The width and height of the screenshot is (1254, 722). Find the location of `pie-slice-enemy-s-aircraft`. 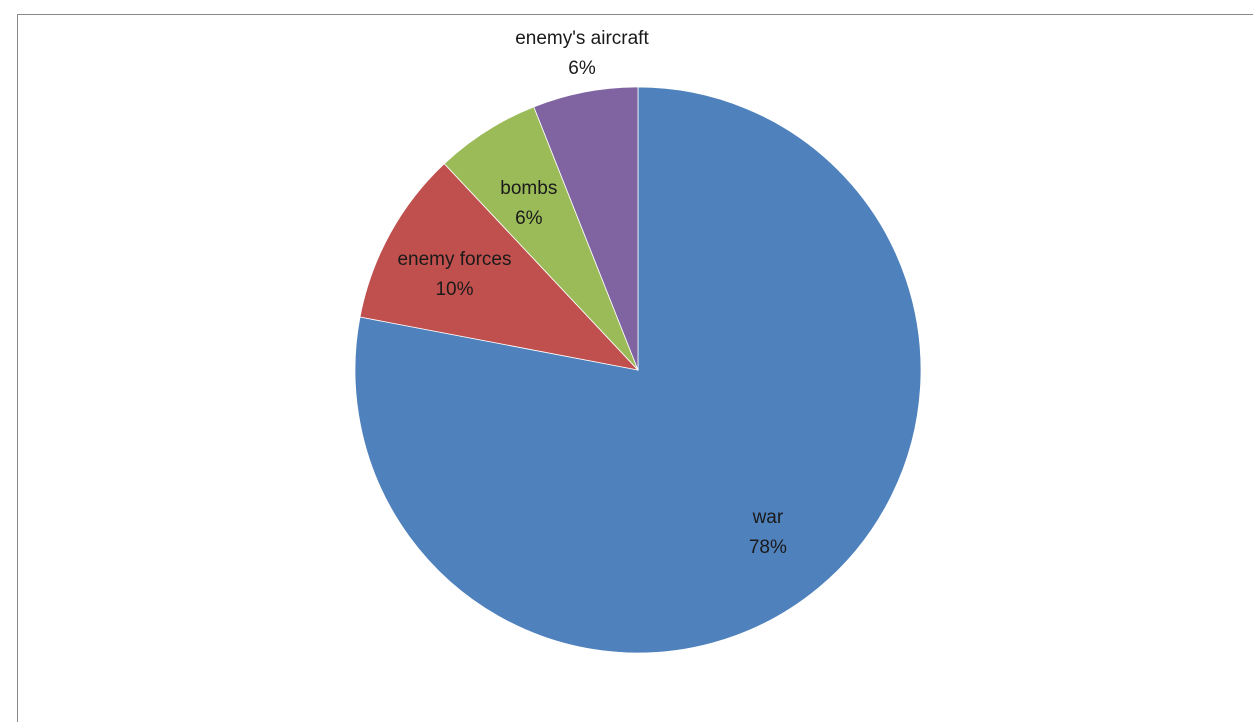

pie-slice-enemy-s-aircraft is located at coordinates (586, 228).